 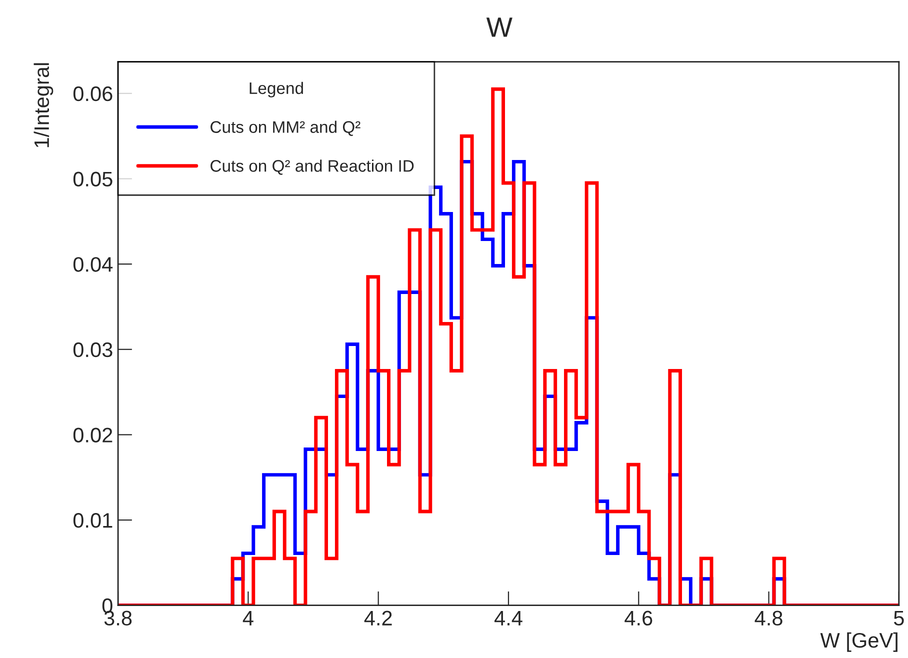 What do you see at coordinates (899, 618) in the screenshot?
I see `x-tick-label: 5` at bounding box center [899, 618].